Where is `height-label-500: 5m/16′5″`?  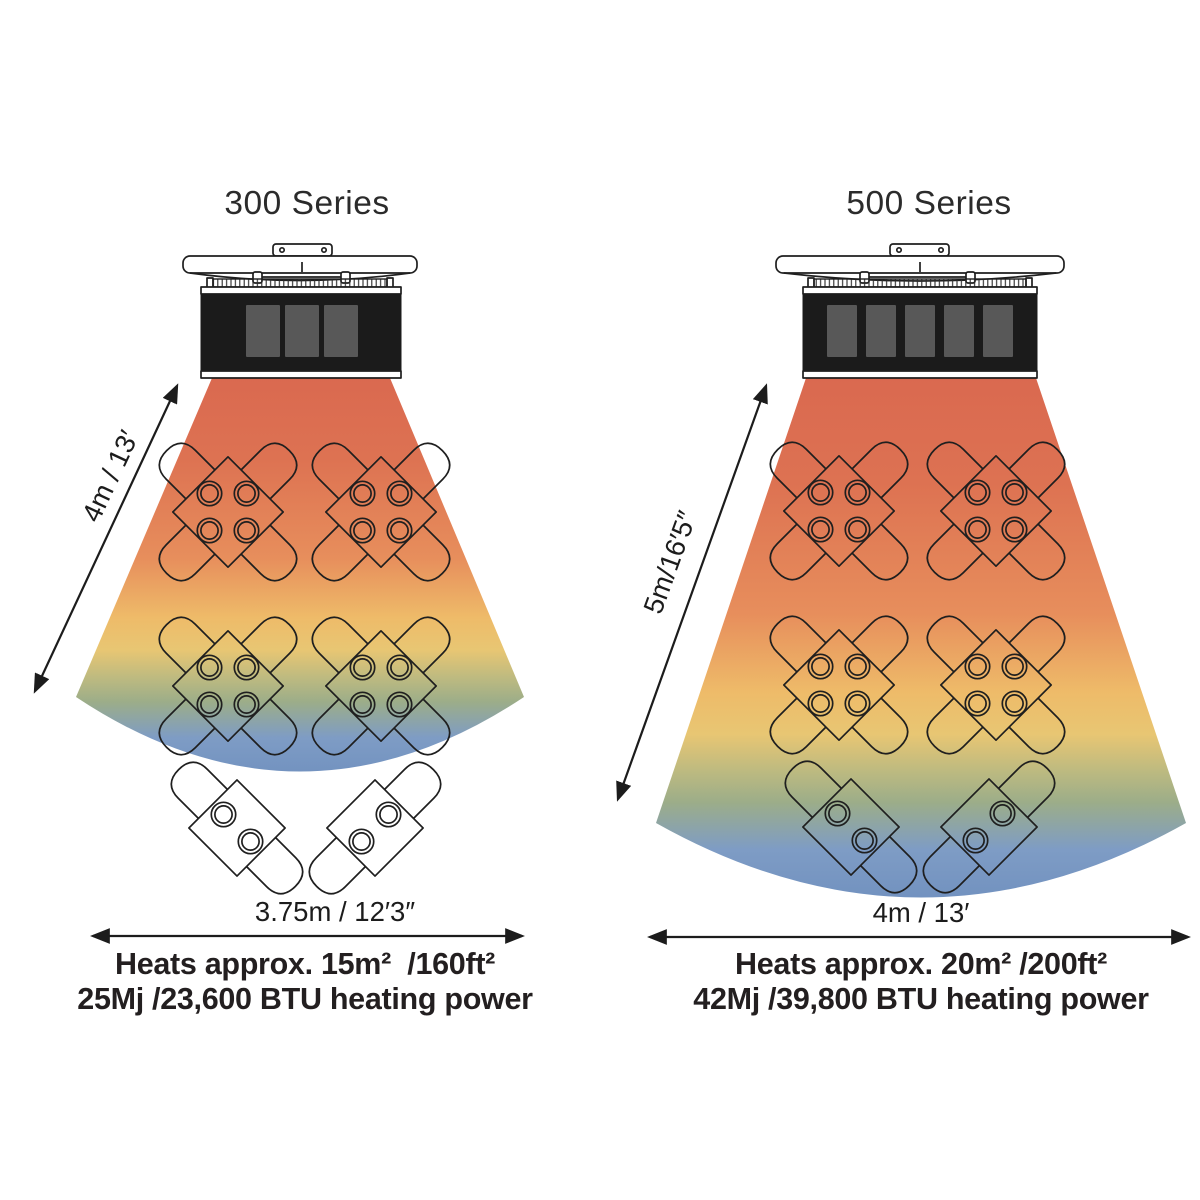 height-label-500: 5m/16′5″ is located at coordinates (670, 562).